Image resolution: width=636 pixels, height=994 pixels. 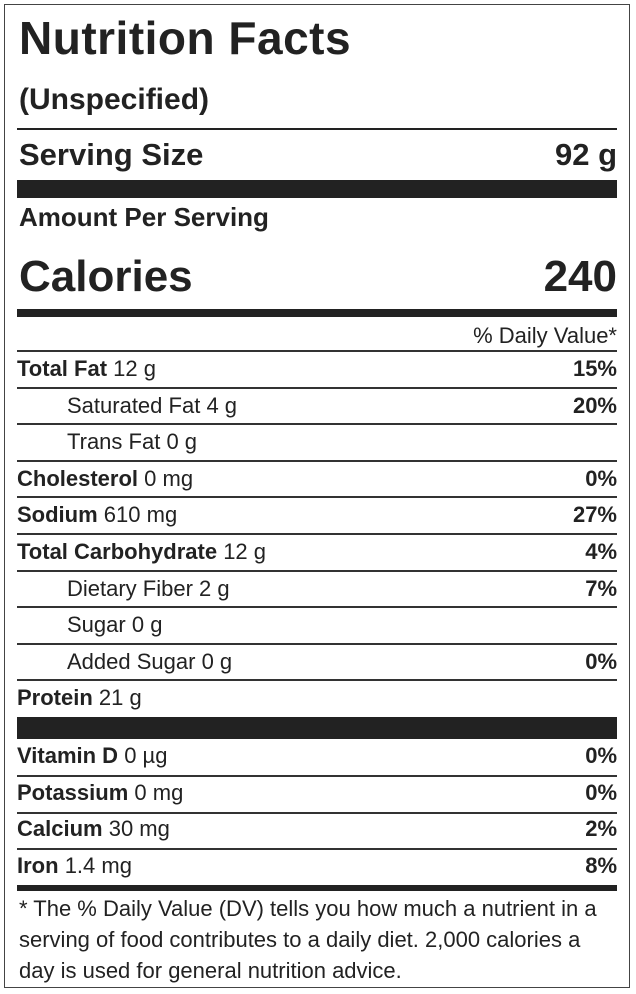 What do you see at coordinates (317, 479) in the screenshot?
I see `nutrient-row: Cholesterol 0 mg 0%` at bounding box center [317, 479].